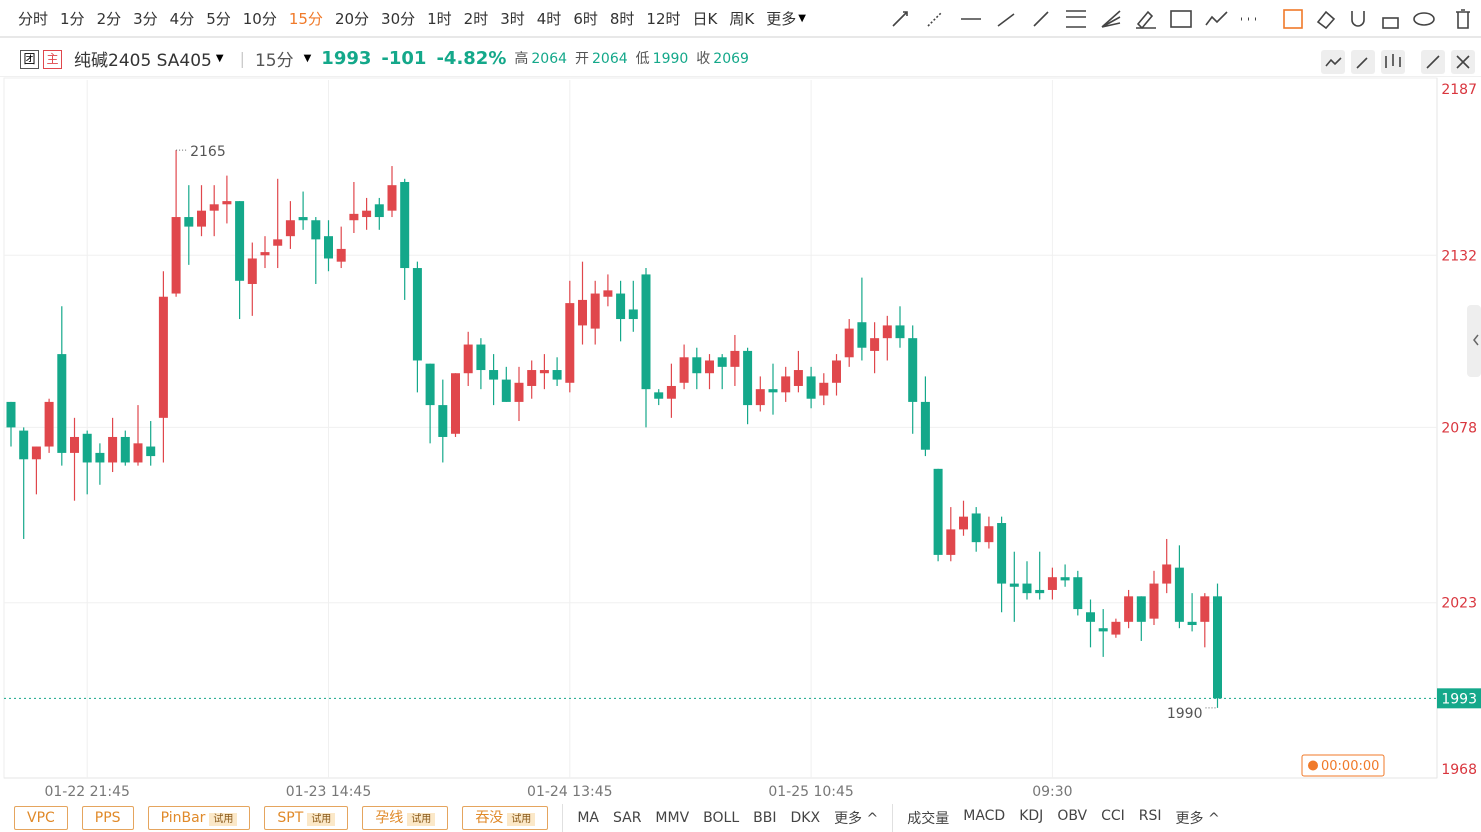 The image size is (1481, 832). Describe the element at coordinates (274, 60) in the screenshot. I see `period: 15分` at that location.